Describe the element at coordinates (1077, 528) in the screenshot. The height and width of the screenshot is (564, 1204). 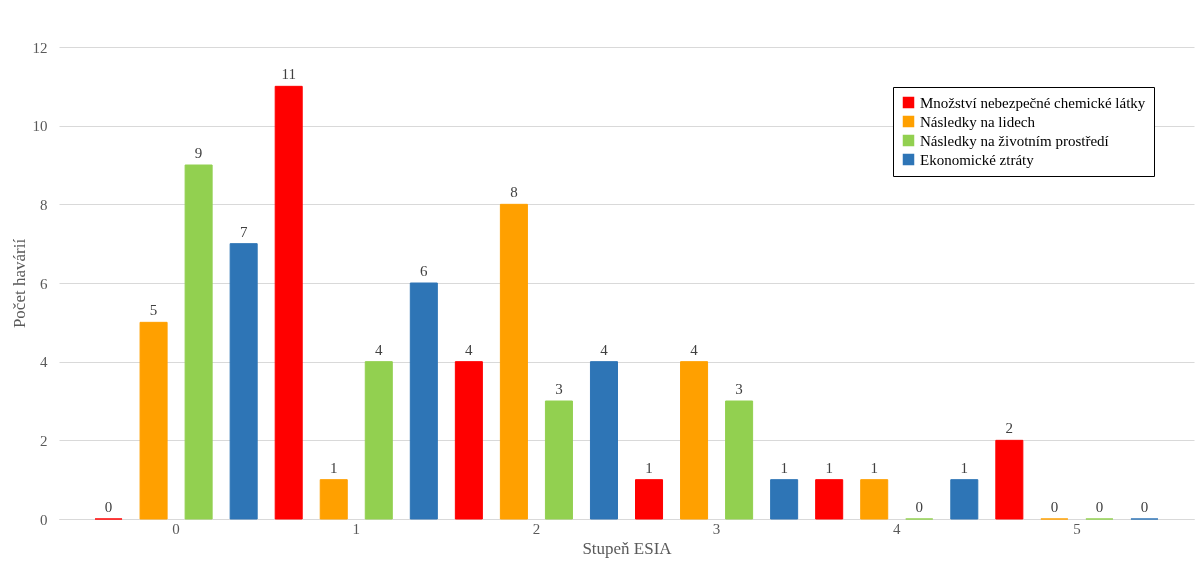
I see `x-tick-label: 5` at that location.